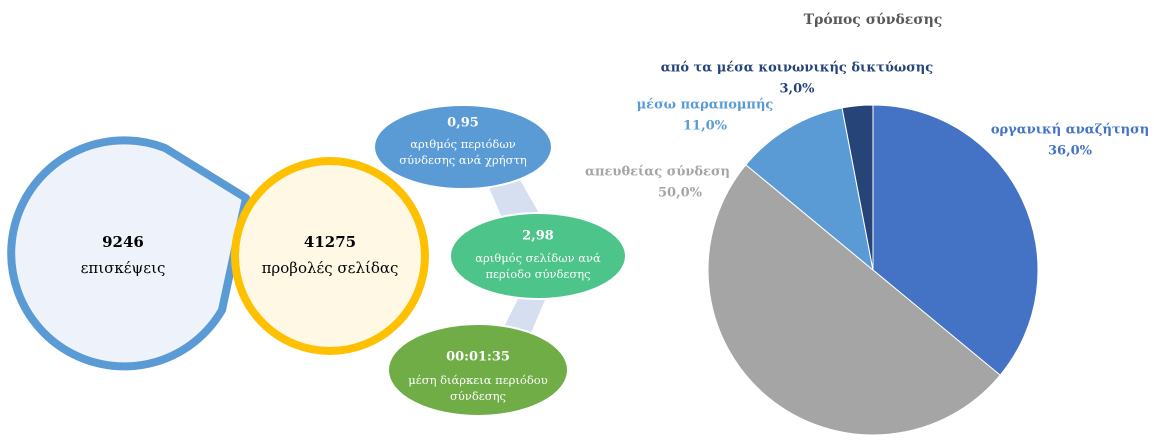 This screenshot has height=441, width=1154. What do you see at coordinates (330, 256) in the screenshot?
I see `pageviews-circle` at bounding box center [330, 256].